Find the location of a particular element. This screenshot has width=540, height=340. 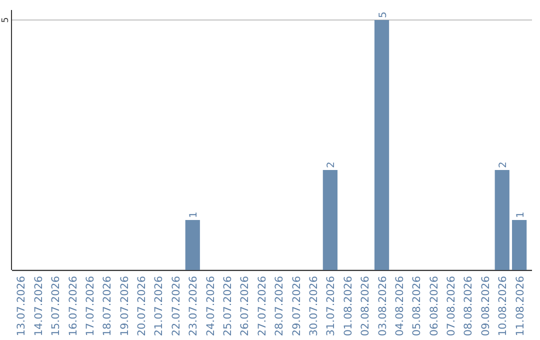

x-tick-label: 07.08.2026 is located at coordinates (452, 306).